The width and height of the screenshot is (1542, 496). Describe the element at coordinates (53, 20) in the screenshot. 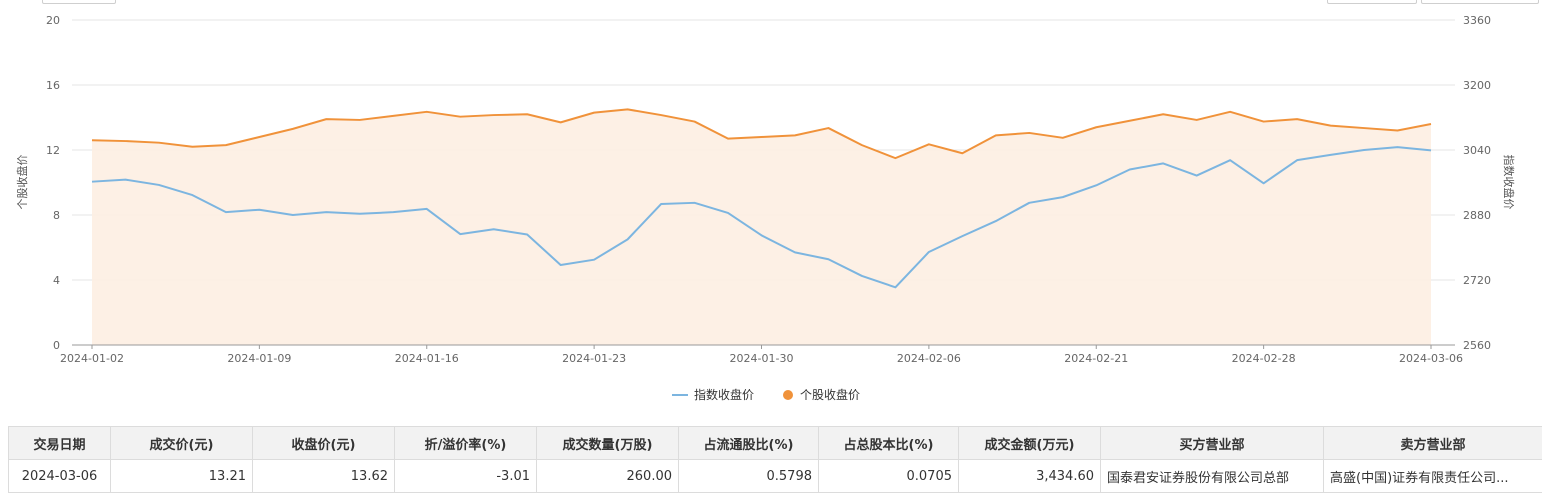

I see `y-left-tick-5: 20` at that location.